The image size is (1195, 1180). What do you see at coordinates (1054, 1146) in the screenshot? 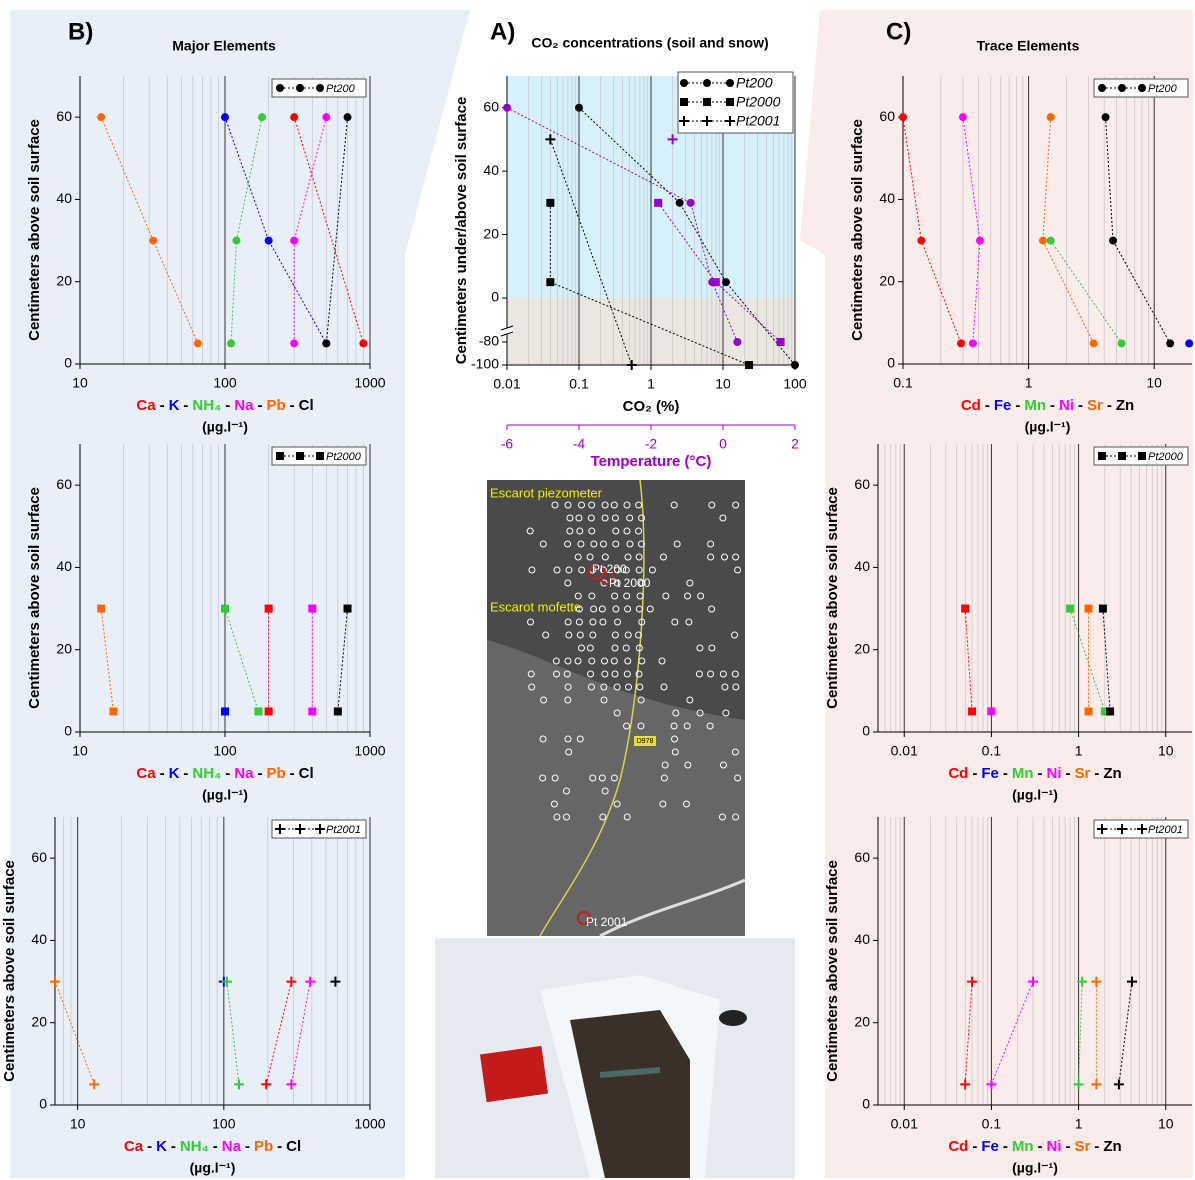
I see `element-name: Ni` at bounding box center [1054, 1146].